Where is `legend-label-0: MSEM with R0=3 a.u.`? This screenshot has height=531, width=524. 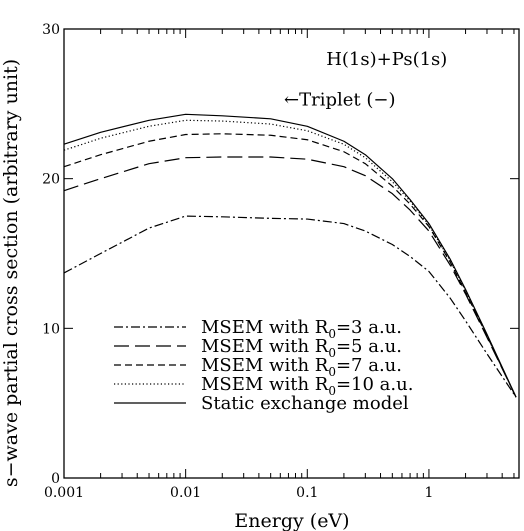 legend-label-0: MSEM with R0=3 a.u. is located at coordinates (301, 329).